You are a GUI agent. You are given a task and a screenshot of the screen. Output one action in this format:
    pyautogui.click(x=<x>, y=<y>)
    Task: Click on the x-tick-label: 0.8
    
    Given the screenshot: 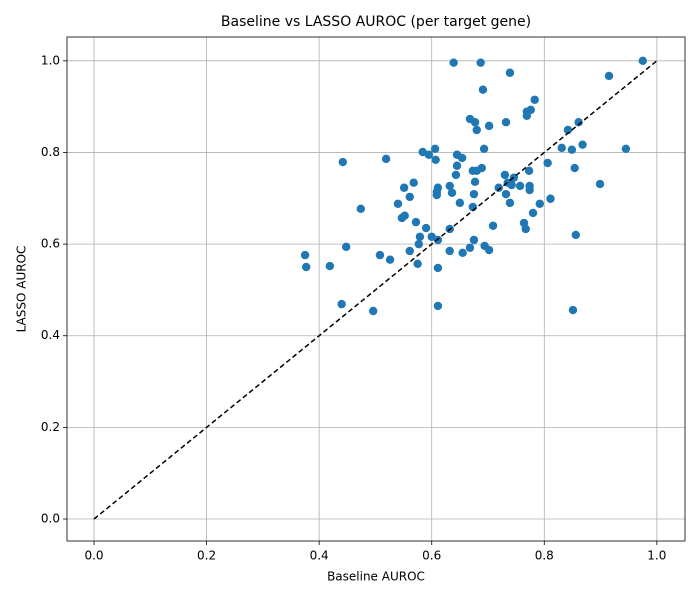 What is the action you would take?
    pyautogui.click(x=544, y=556)
    